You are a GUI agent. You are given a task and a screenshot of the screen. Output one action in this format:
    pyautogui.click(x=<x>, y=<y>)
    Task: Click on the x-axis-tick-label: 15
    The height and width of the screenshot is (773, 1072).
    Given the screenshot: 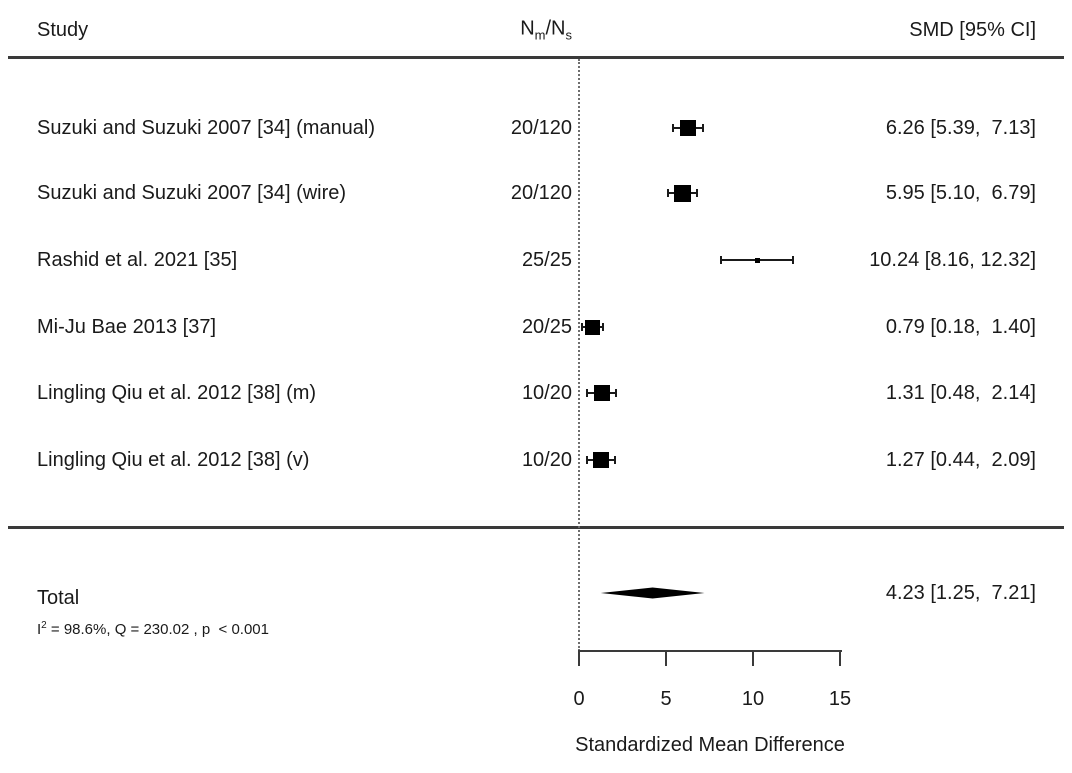 What is the action you would take?
    pyautogui.click(x=840, y=699)
    